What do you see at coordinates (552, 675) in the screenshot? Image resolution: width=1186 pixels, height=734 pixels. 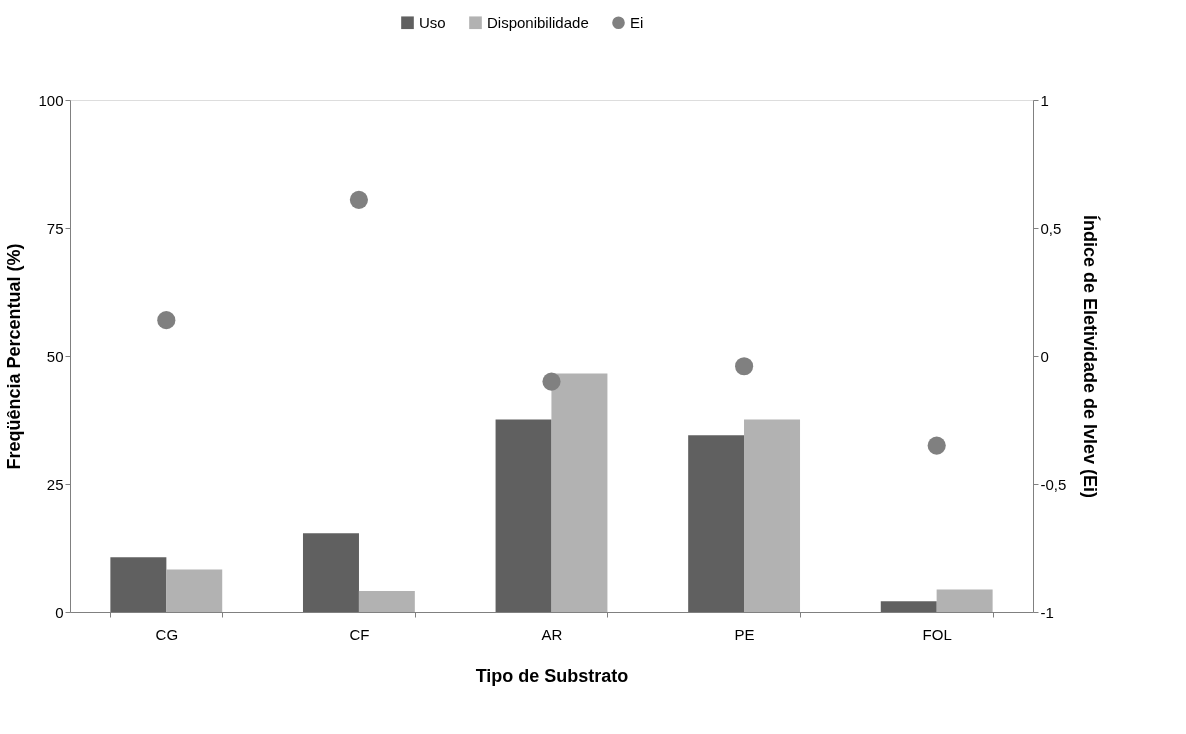 I see `x-axis-title: Tipo de Substrato` at bounding box center [552, 675].